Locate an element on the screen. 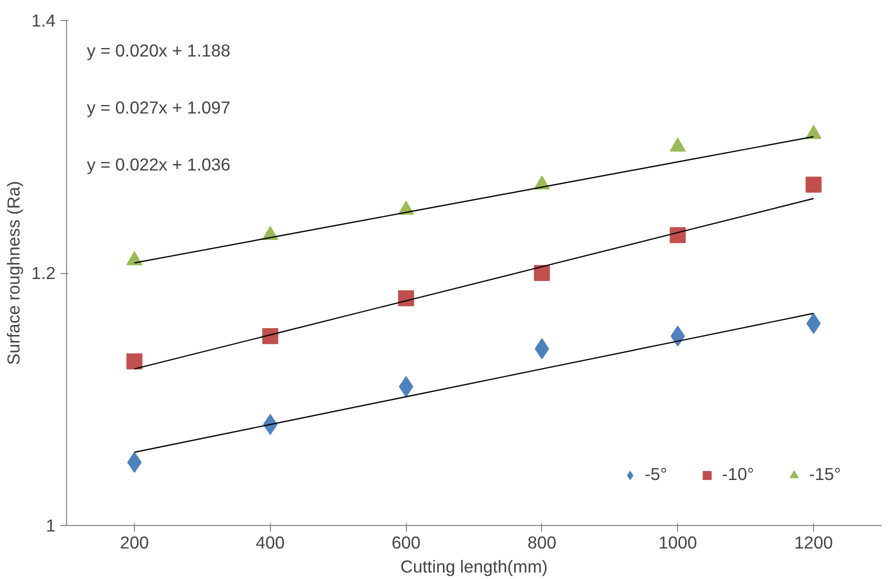 Image resolution: width=891 pixels, height=579 pixels. x-tick-label: 200 is located at coordinates (134, 542).